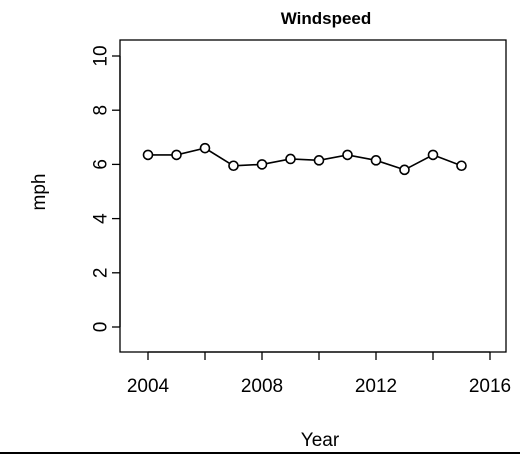 The height and width of the screenshot is (454, 520). Describe the element at coordinates (148, 386) in the screenshot. I see `x-tick-label: 2004` at that location.